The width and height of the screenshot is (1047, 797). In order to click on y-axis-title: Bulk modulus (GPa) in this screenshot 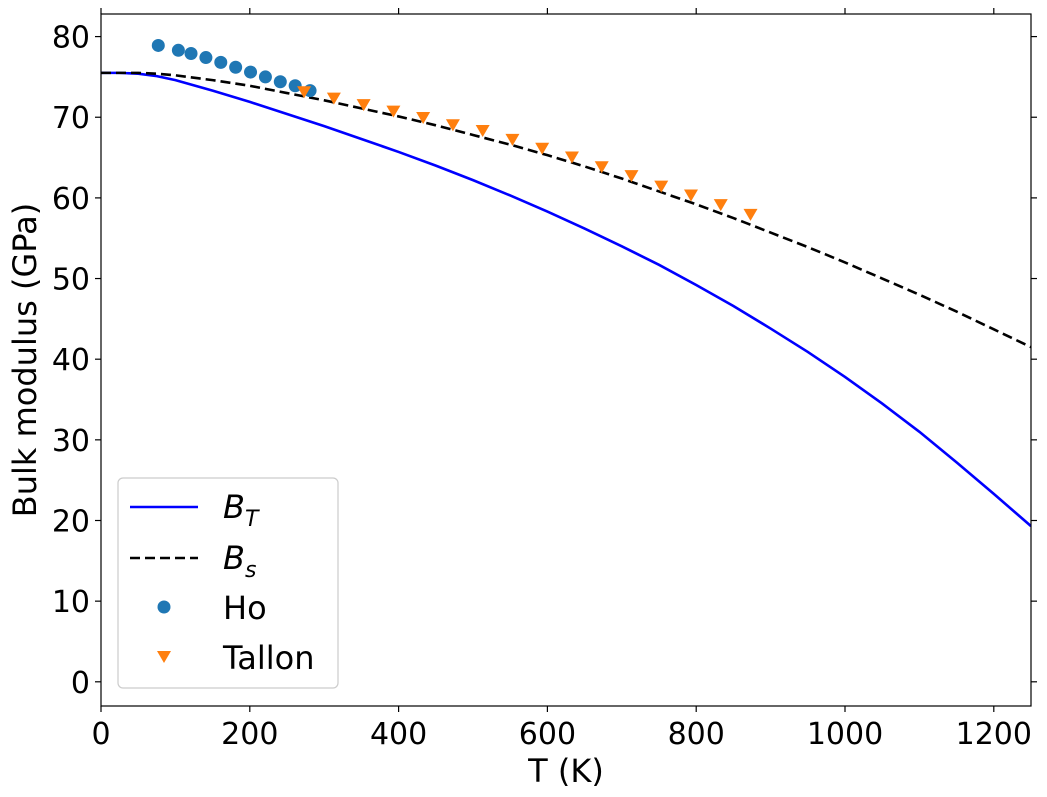, I will do `click(25, 360)`.